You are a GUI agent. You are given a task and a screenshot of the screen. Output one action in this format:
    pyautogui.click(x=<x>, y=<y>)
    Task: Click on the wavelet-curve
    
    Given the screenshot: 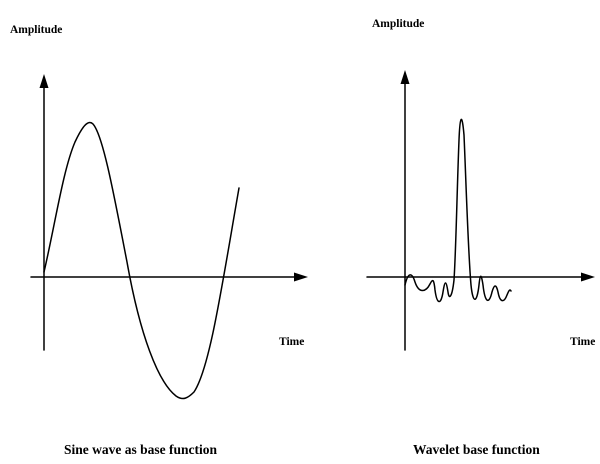 What is the action you would take?
    pyautogui.click(x=458, y=210)
    